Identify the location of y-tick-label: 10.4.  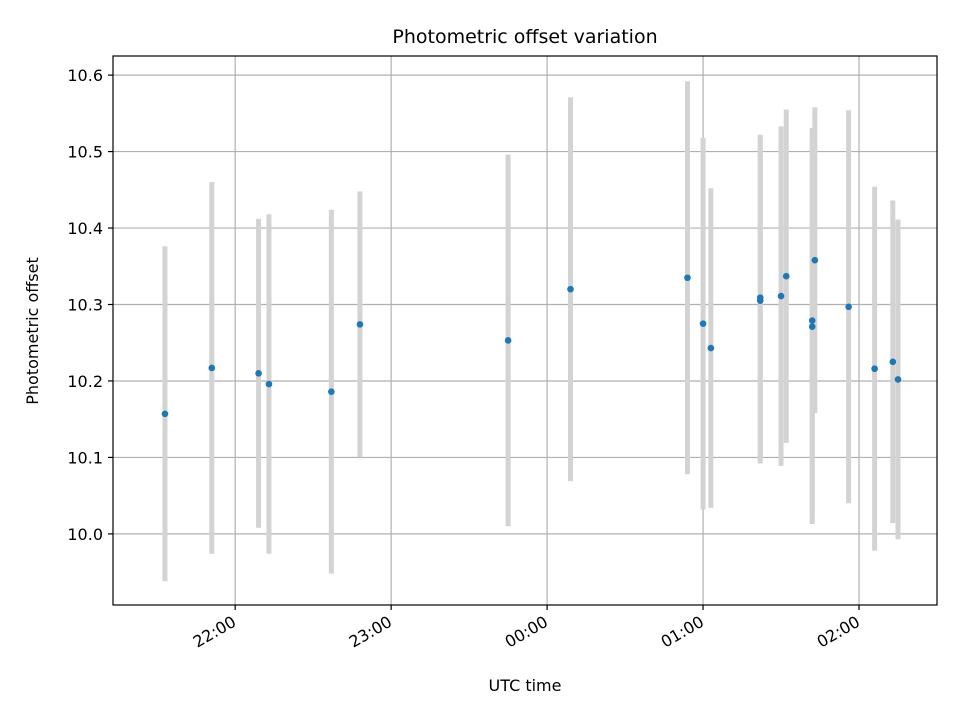
(85, 228).